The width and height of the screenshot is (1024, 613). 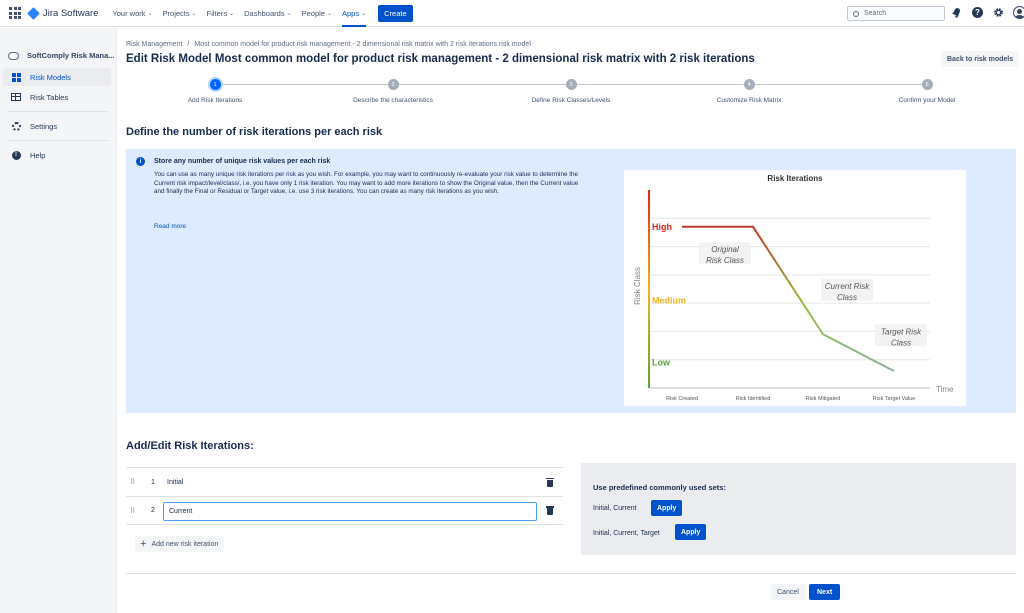 I want to click on sidebar-item-risk-tables: Risk Tables, so click(x=57, y=97).